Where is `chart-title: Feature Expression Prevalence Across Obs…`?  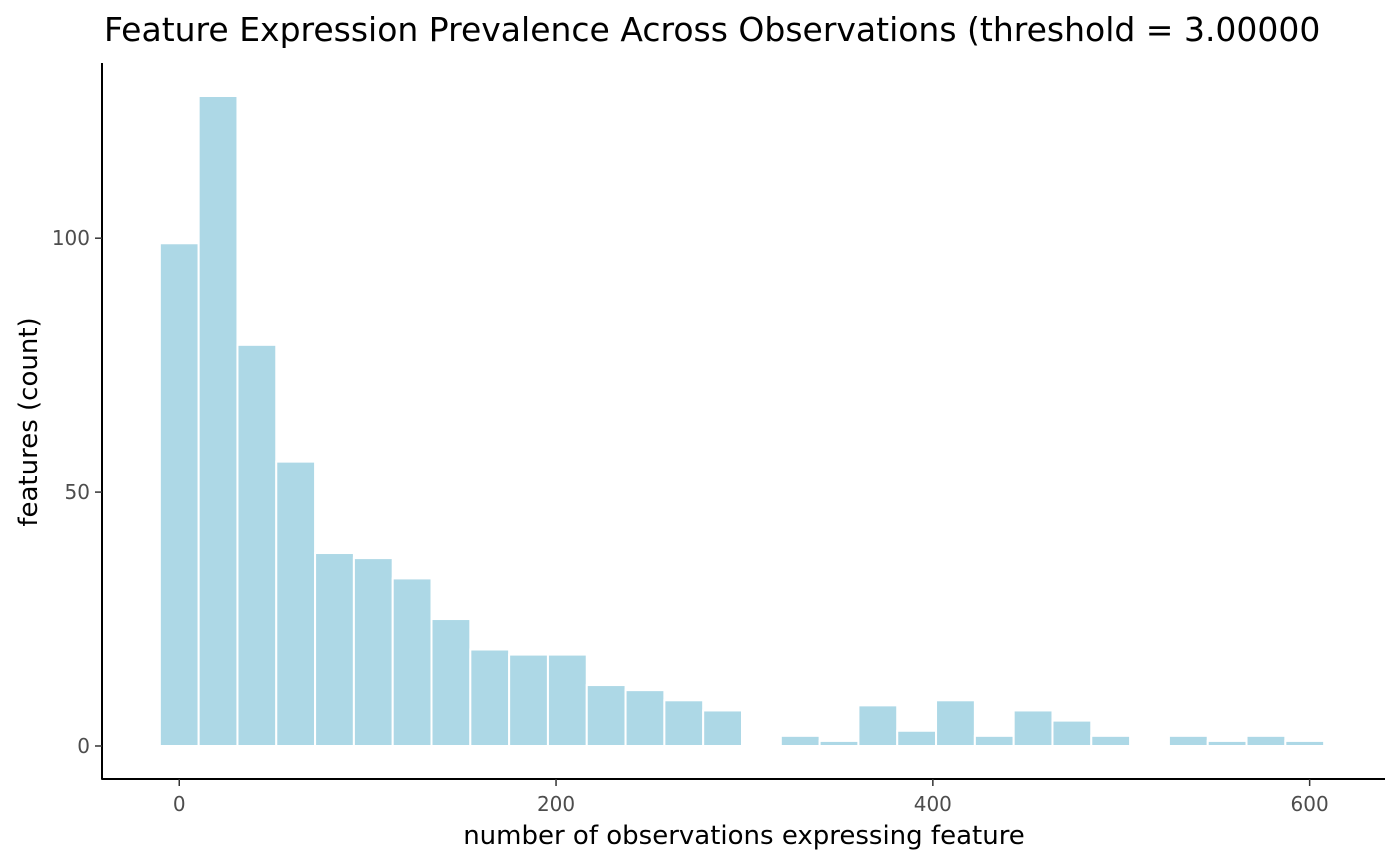 chart-title: Feature Expression Prevalence Across Obs… is located at coordinates (712, 29).